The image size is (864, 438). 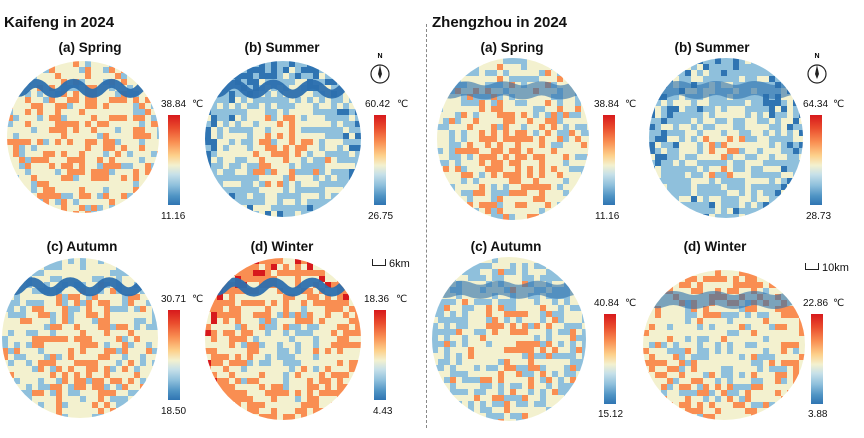 I want to click on zhengzhou-autumn-unit: ℃, so click(x=631, y=303).